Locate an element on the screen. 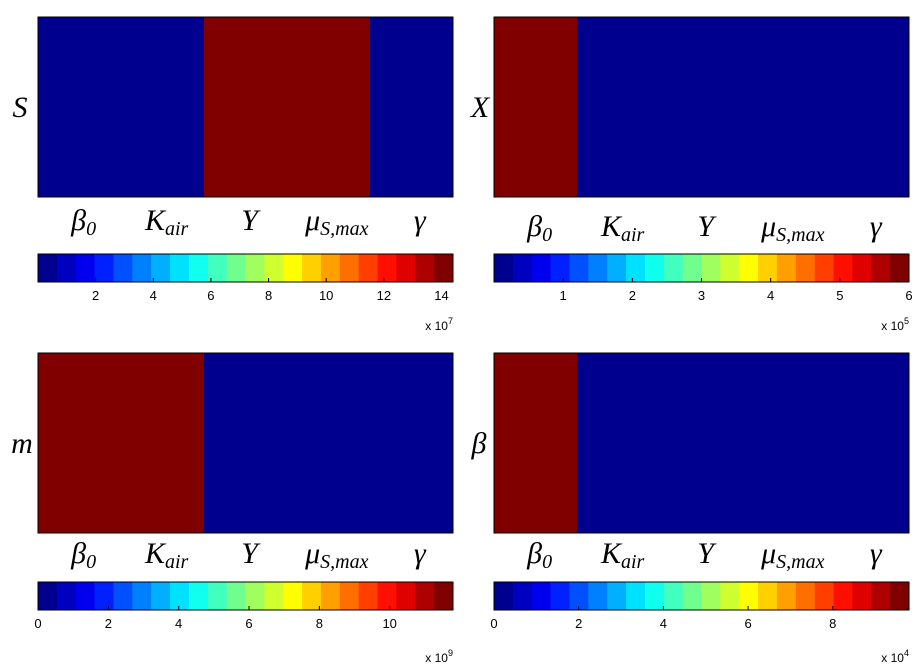  colorbar-tick-label: 14 is located at coordinates (441, 295).